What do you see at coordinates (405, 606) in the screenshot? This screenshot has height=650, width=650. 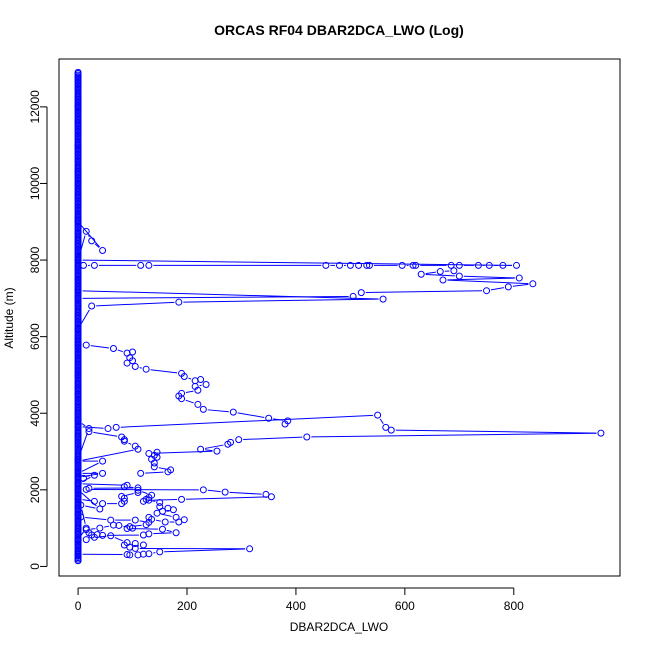 I see `x-tick-label: 600` at bounding box center [405, 606].